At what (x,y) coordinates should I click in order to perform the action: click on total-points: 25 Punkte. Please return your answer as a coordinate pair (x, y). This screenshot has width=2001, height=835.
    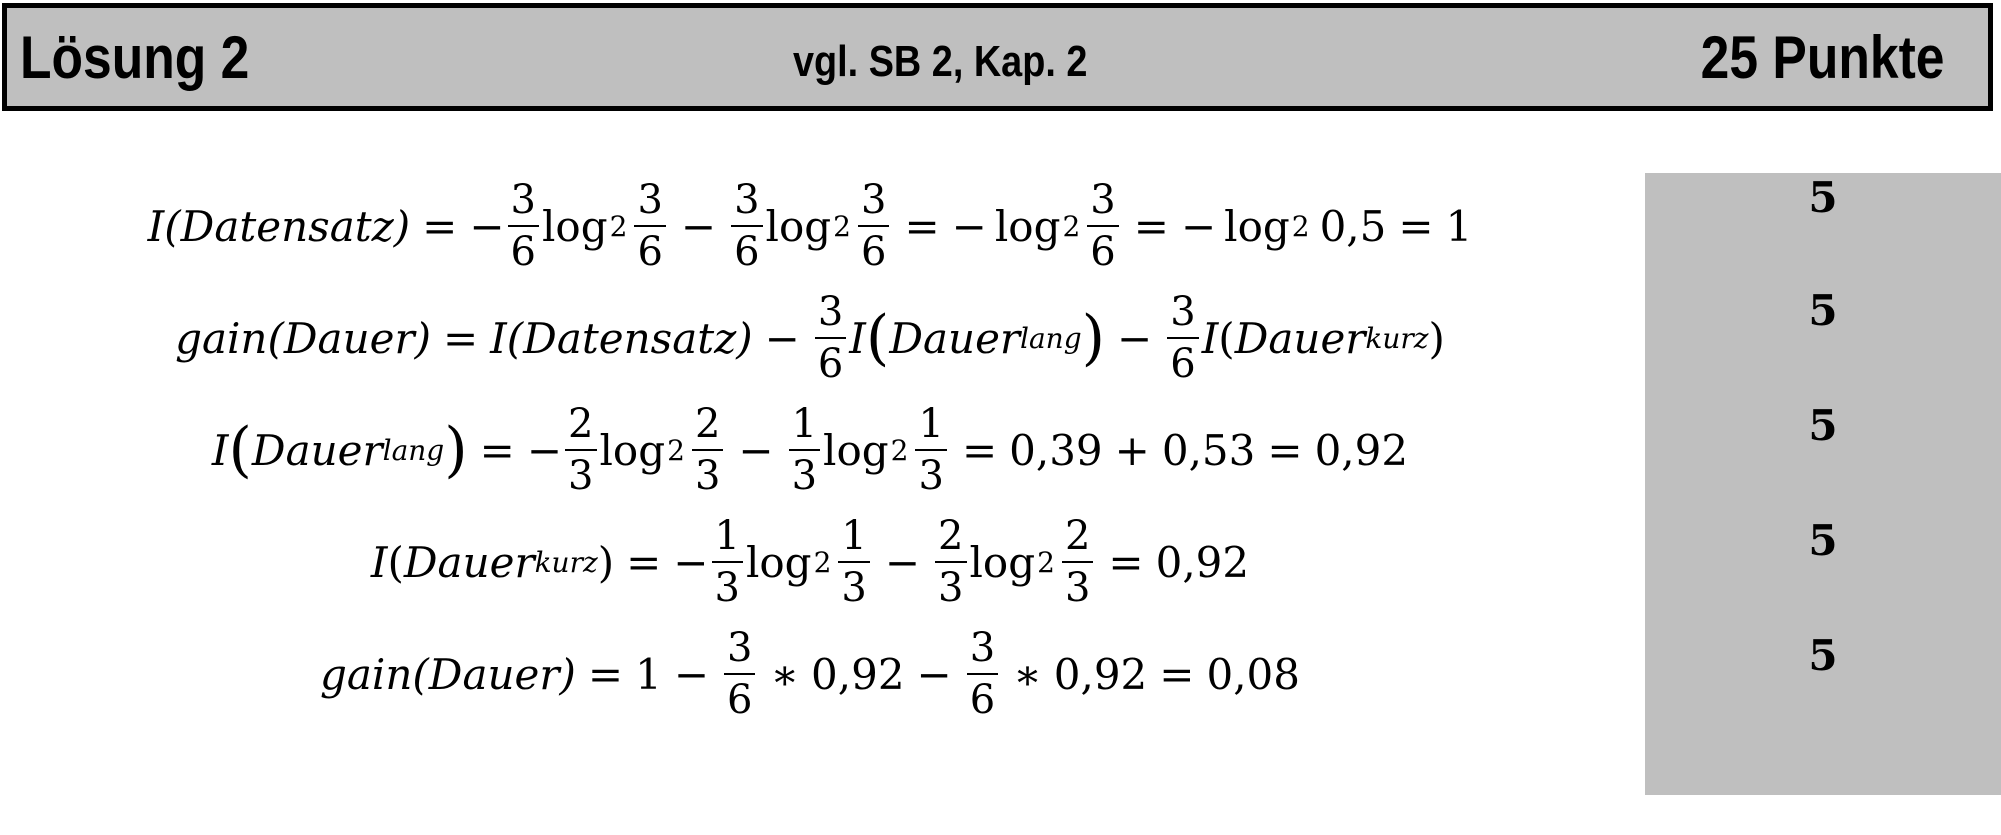
    Looking at the image, I should click on (1822, 57).